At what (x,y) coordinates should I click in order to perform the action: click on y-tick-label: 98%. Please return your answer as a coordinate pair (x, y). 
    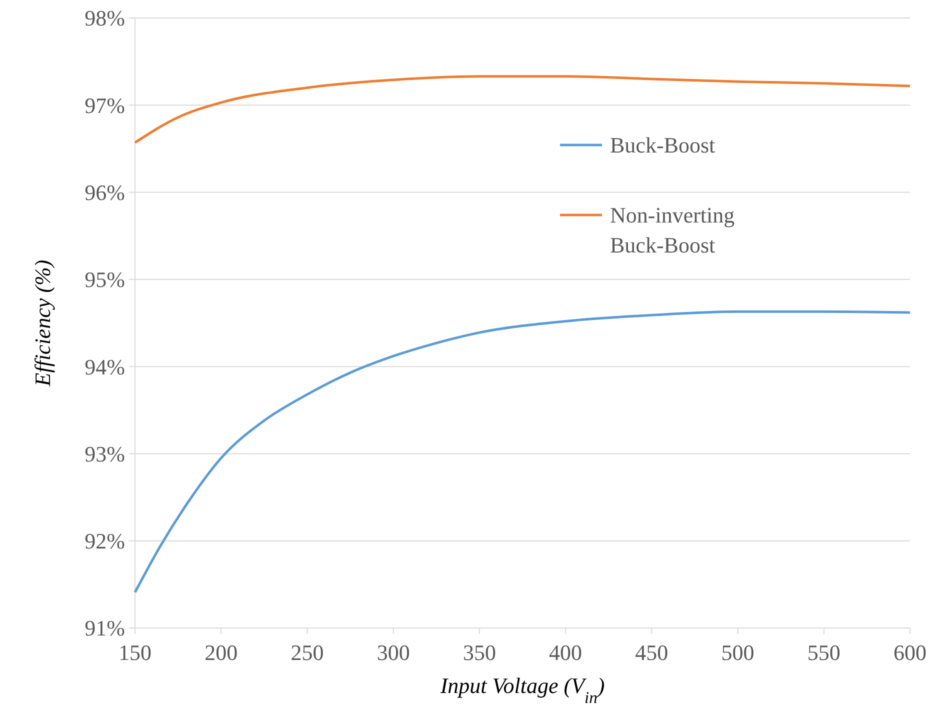
    Looking at the image, I should click on (104, 18).